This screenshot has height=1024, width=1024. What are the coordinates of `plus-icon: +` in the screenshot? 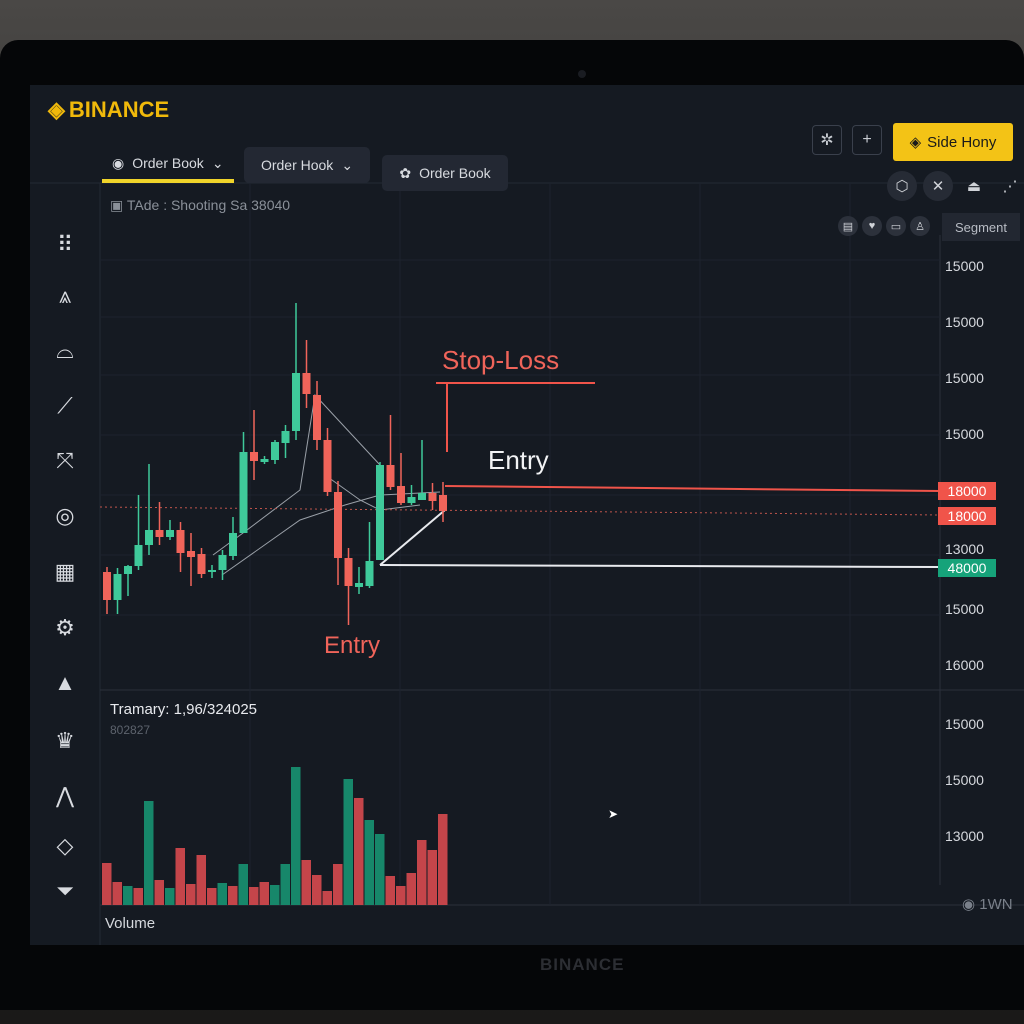 It's located at (867, 139).